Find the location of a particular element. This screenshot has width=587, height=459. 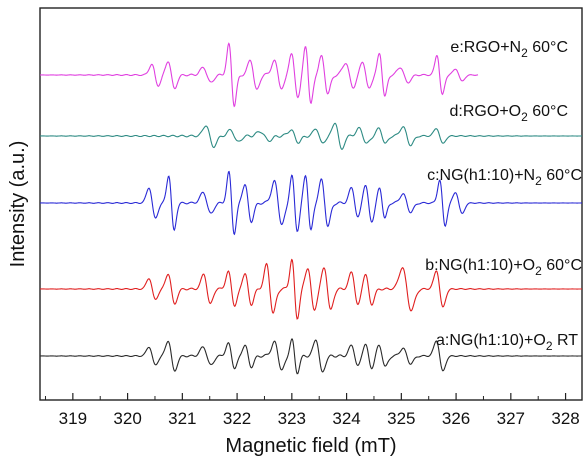

x-axis-ticks: 319 320 321 322 323 324 325 326 327 328 is located at coordinates (312, 410).